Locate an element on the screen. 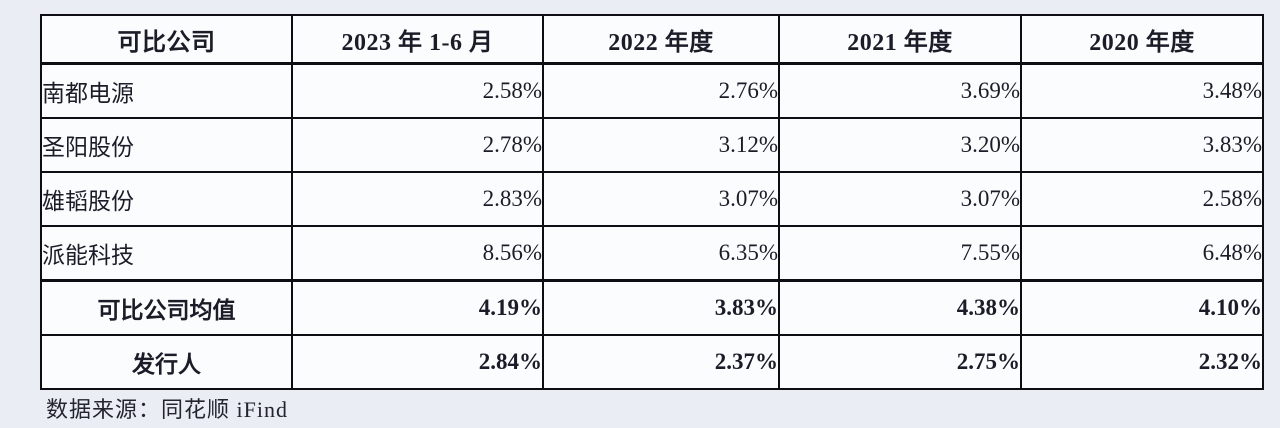 Image resolution: width=1280 pixels, height=428 pixels. column-header-2020: 2020 年度 is located at coordinates (1142, 39).